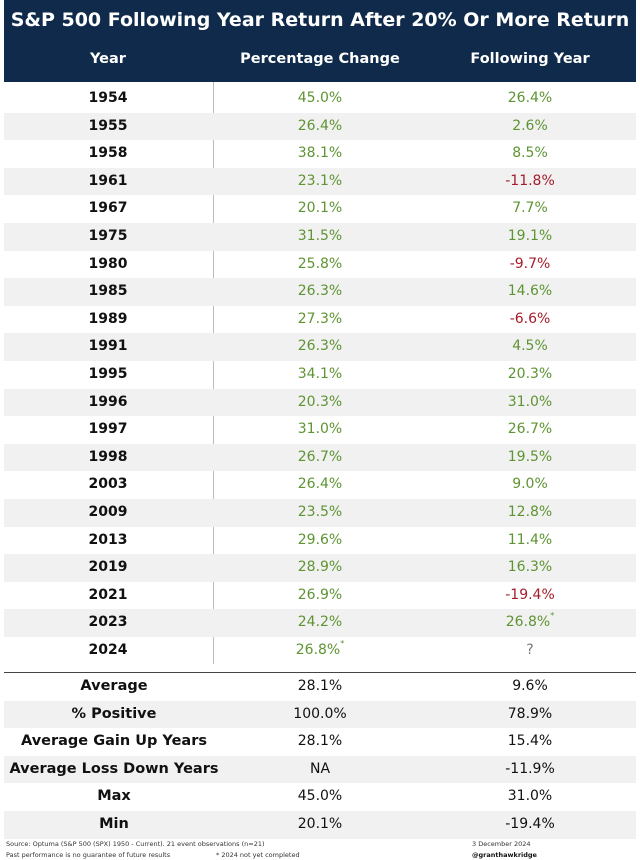 This screenshot has width=640, height=860. What do you see at coordinates (108, 98) in the screenshot?
I see `year-cell: 1954` at bounding box center [108, 98].